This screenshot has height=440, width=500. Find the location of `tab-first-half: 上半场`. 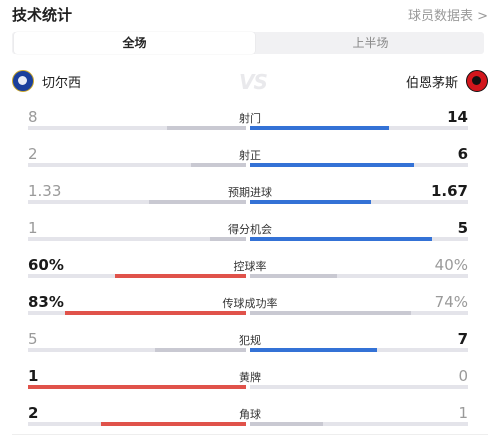

tab-first-half: 上半场 is located at coordinates (370, 43).